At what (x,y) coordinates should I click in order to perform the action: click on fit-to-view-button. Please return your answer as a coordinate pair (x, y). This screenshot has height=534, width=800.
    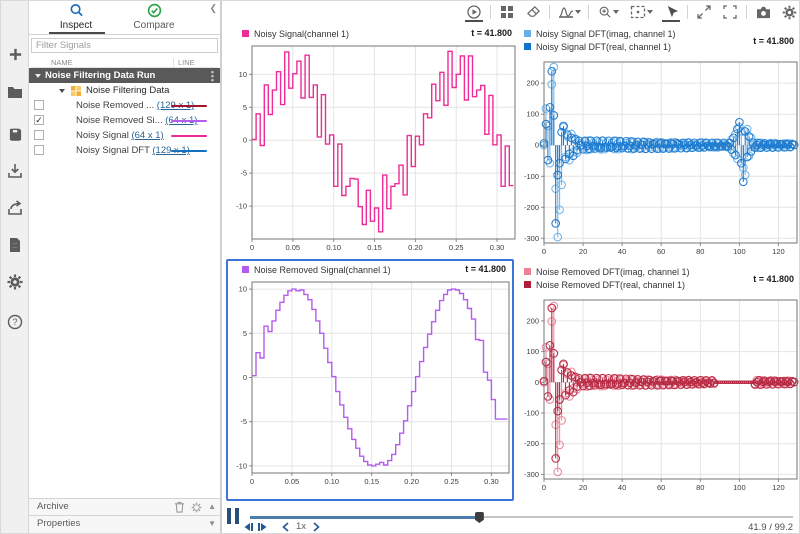
    Looking at the image, I should click on (641, 12).